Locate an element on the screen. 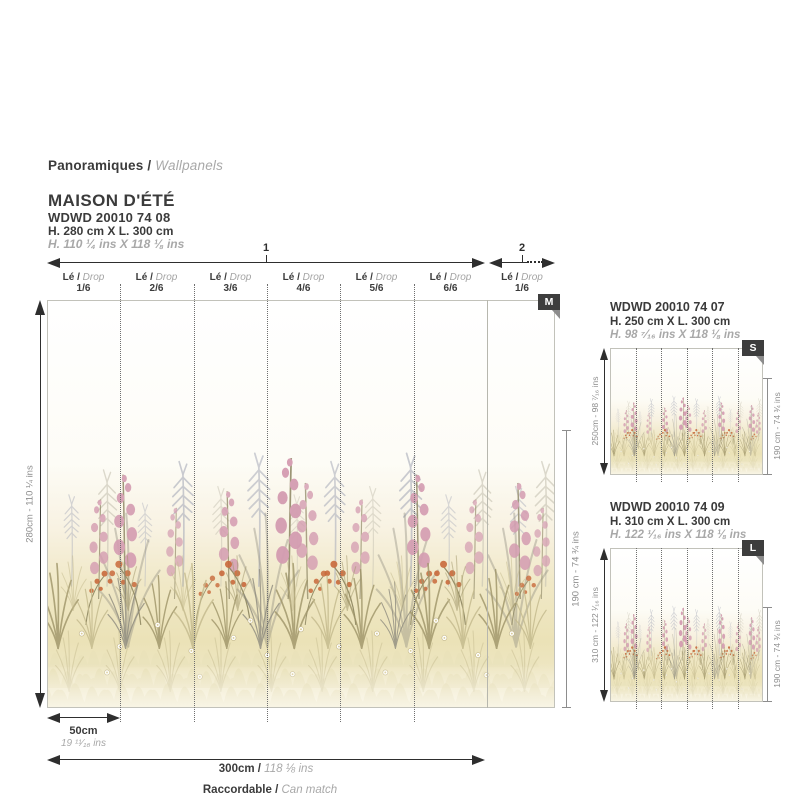  repeat-separator is located at coordinates (487, 504).